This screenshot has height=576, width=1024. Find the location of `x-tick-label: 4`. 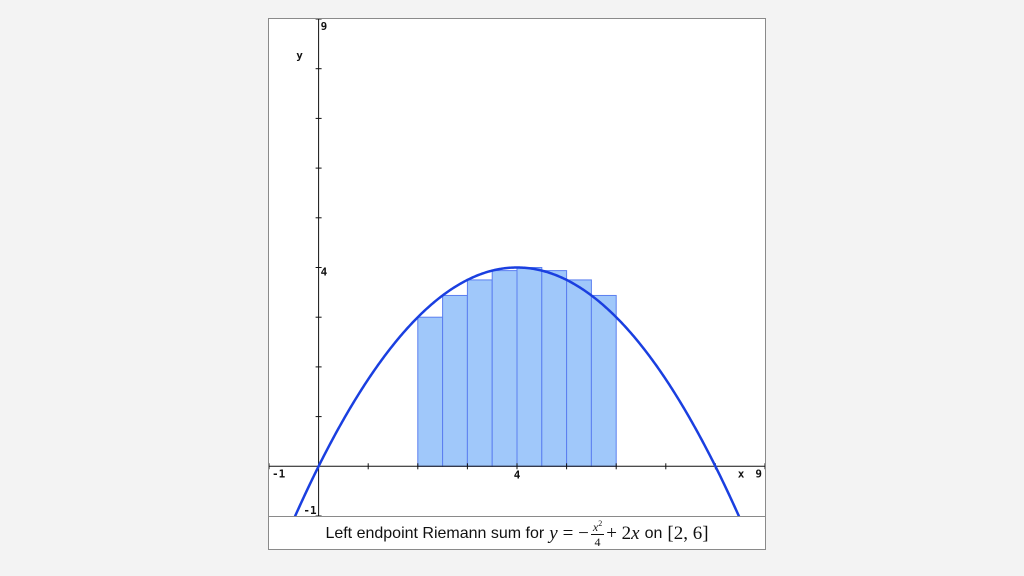

x-tick-label: 4 is located at coordinates (517, 474).